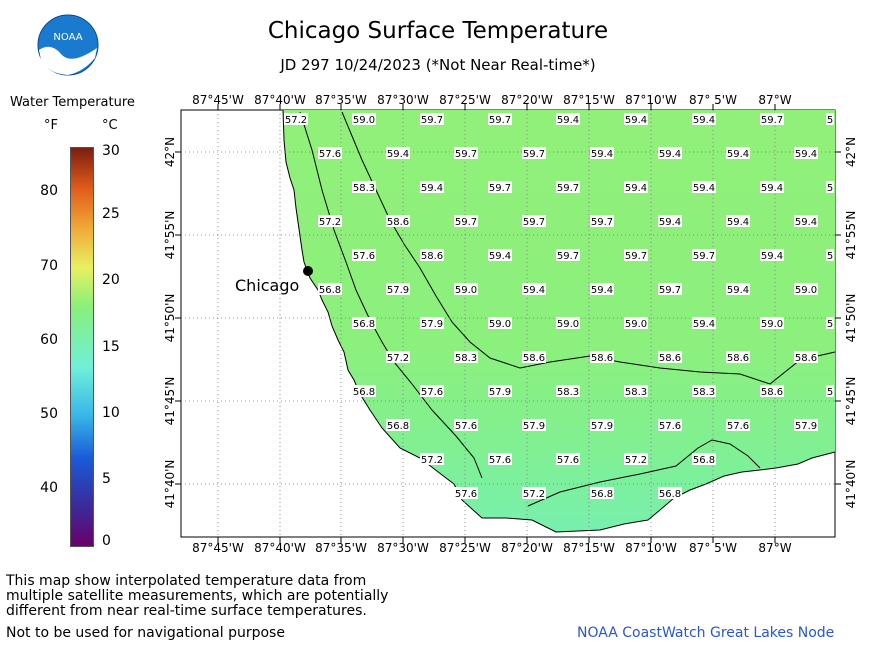 Image resolution: width=876 pixels, height=648 pixels. Describe the element at coordinates (438, 31) in the screenshot. I see `map-title: Chicago Surface Temperature` at that location.